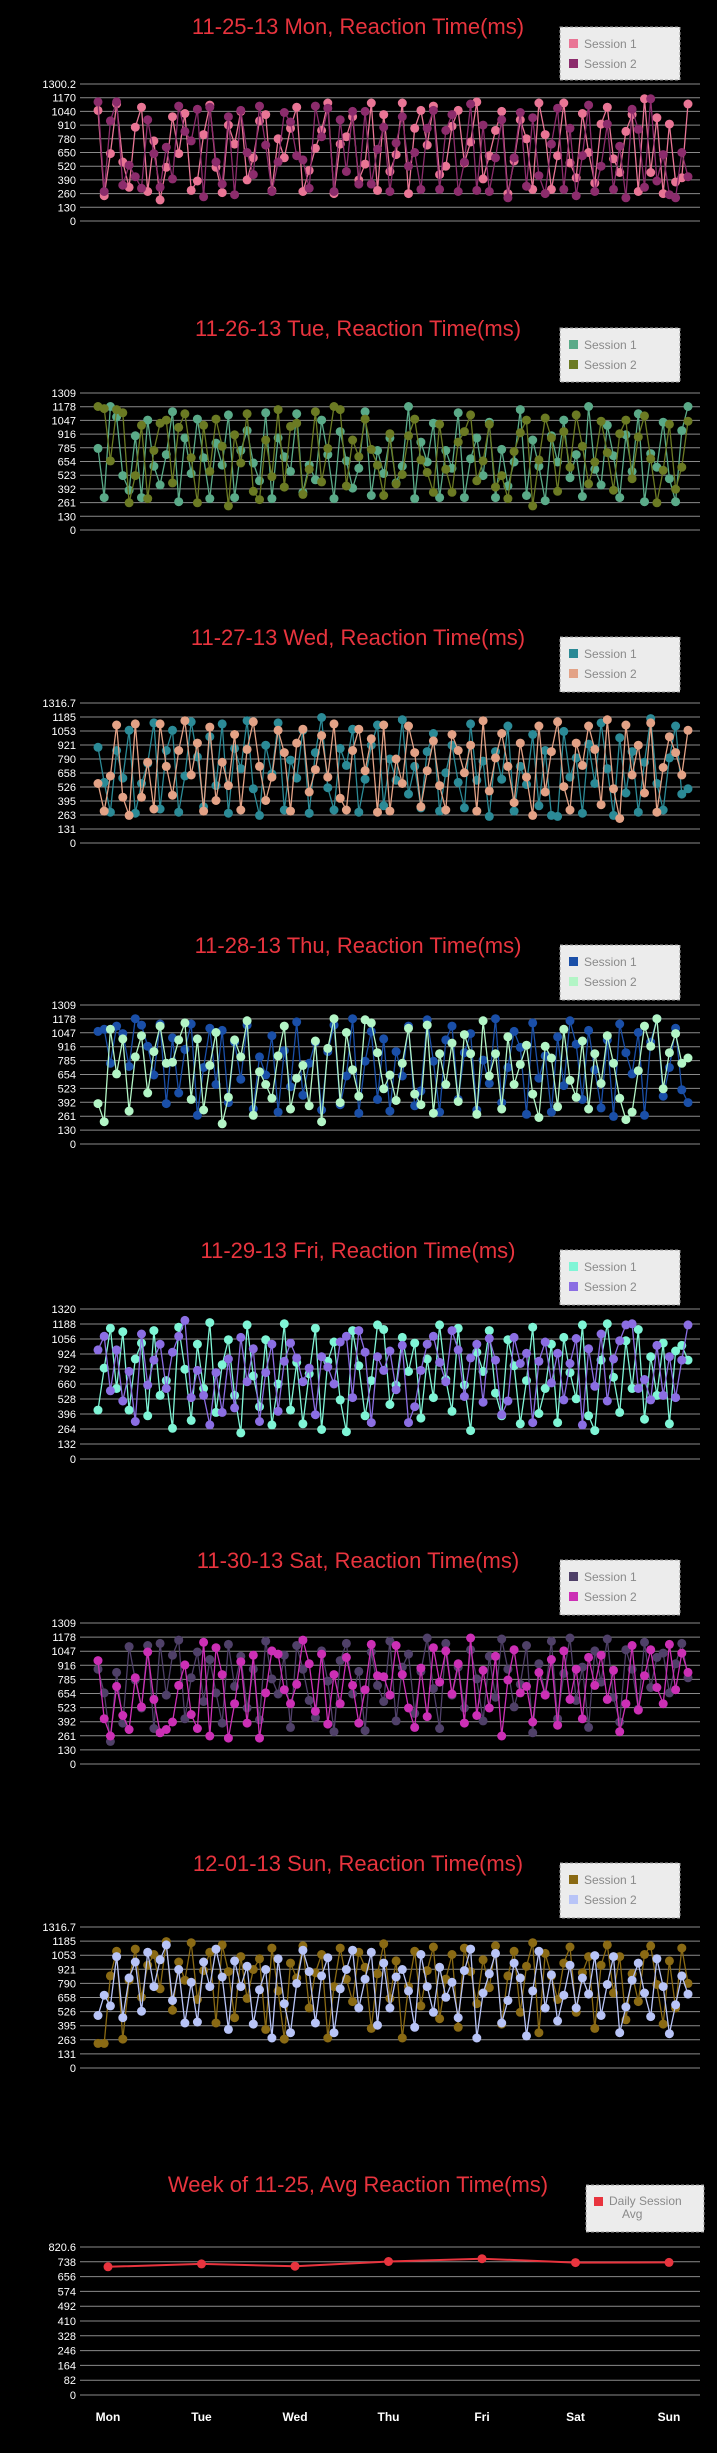  Describe the element at coordinates (67, 1370) in the screenshot. I see `y-tick-label: 792` at that location.